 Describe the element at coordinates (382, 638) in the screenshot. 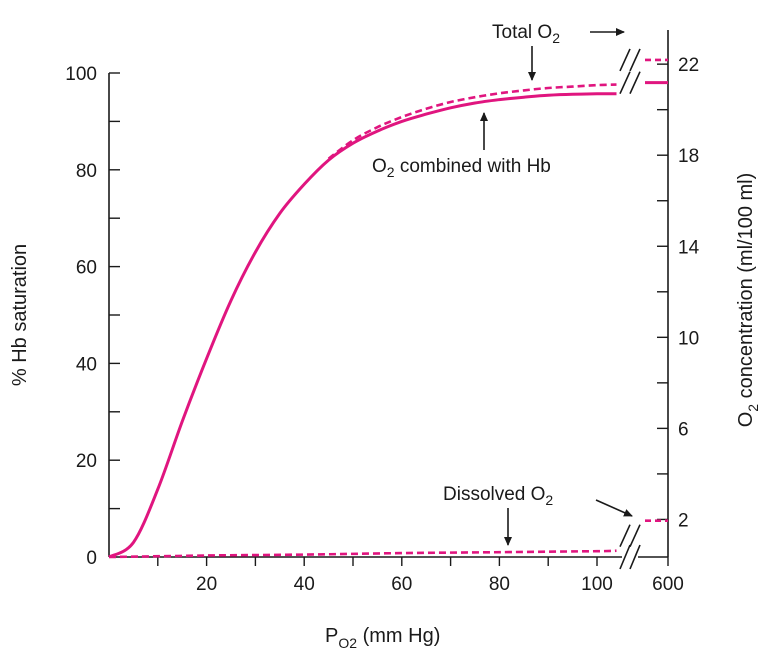

I see `x-axis-title: PO2 (mm Hg)` at that location.